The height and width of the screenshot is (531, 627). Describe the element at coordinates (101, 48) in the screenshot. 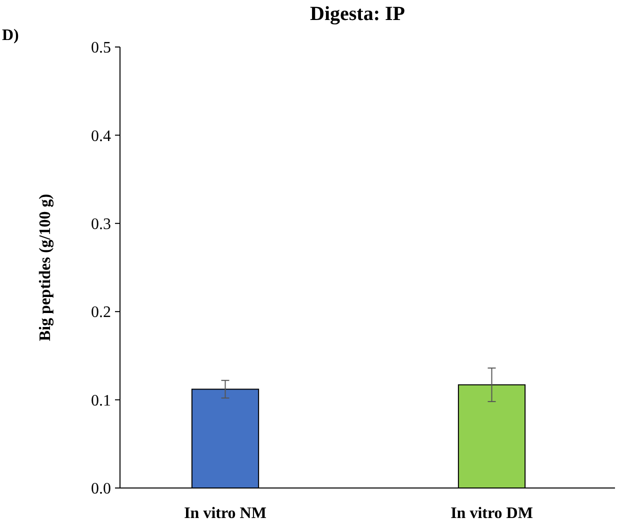

I see `y-tick-label: 0.5` at that location.